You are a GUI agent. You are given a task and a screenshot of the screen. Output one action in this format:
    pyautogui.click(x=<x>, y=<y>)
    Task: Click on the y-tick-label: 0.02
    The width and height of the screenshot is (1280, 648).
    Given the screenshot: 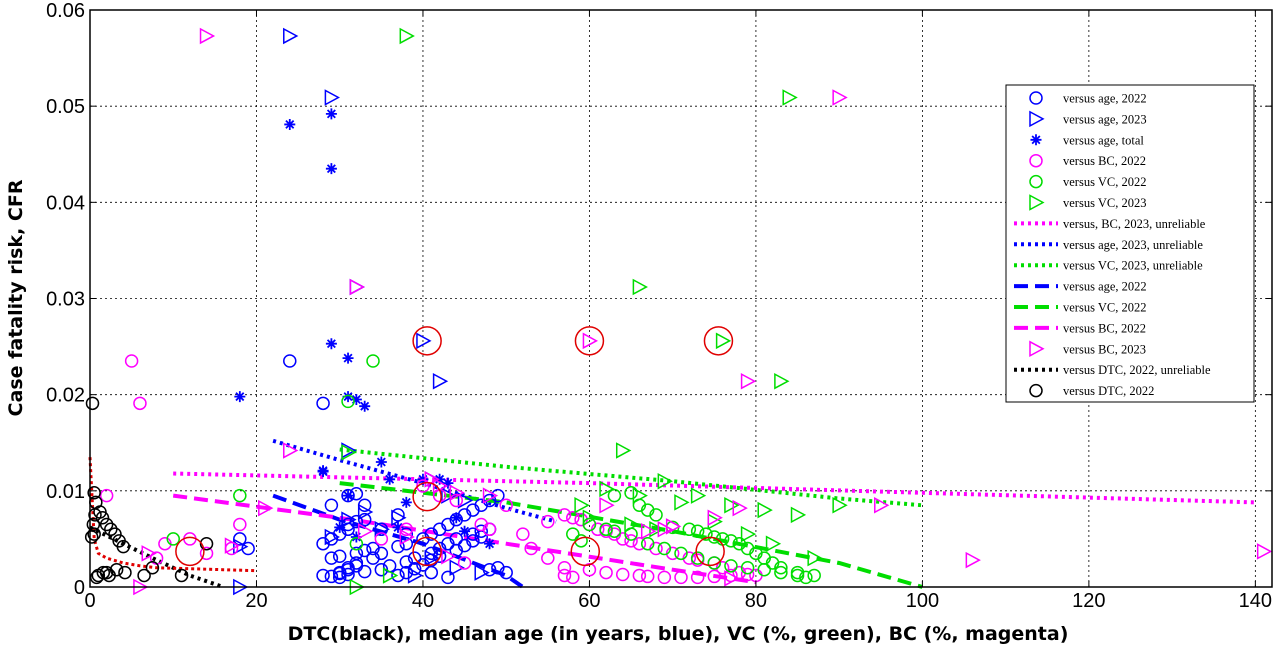 What is the action you would take?
    pyautogui.click(x=65, y=396)
    